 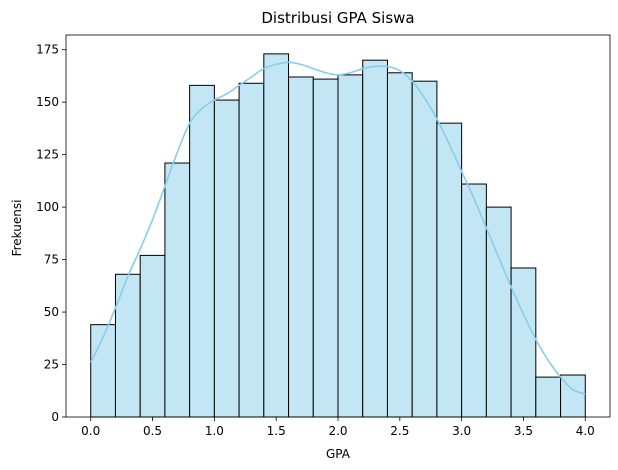 What do you see at coordinates (585, 431) in the screenshot?
I see `x-tick-label: 4.0` at bounding box center [585, 431].